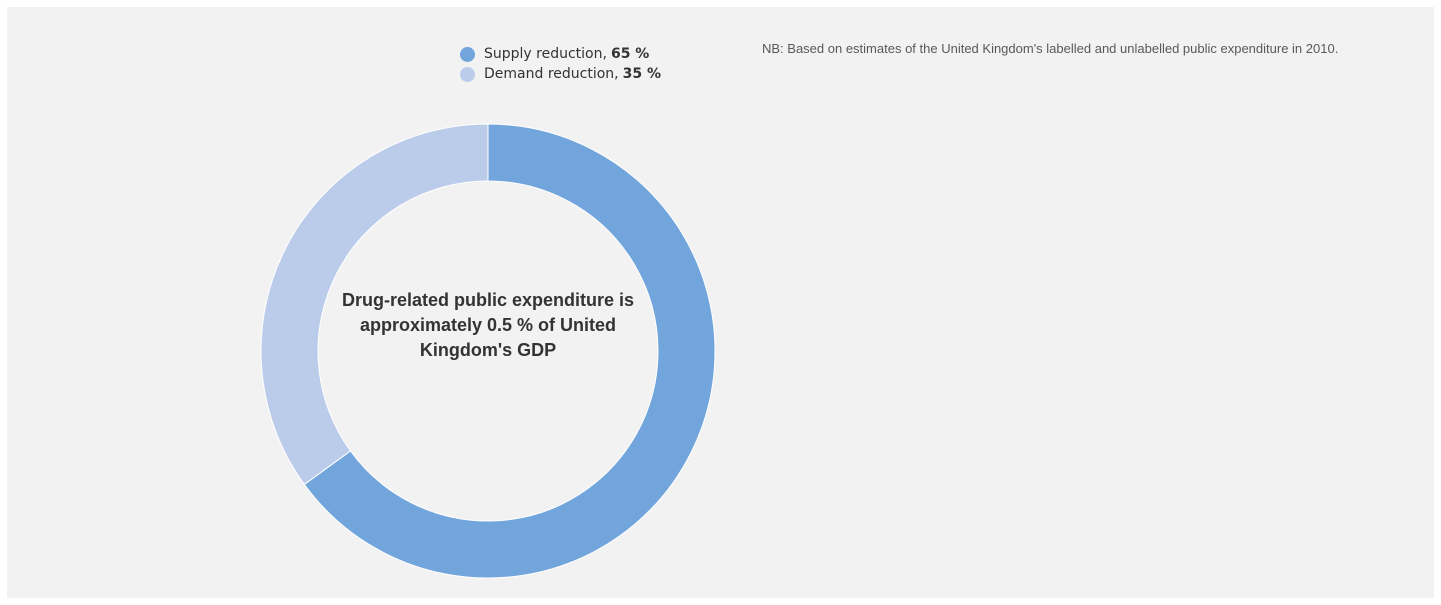 The height and width of the screenshot is (605, 1441). What do you see at coordinates (641, 74) in the screenshot?
I see `legend-value-demand: 35 %` at bounding box center [641, 74].